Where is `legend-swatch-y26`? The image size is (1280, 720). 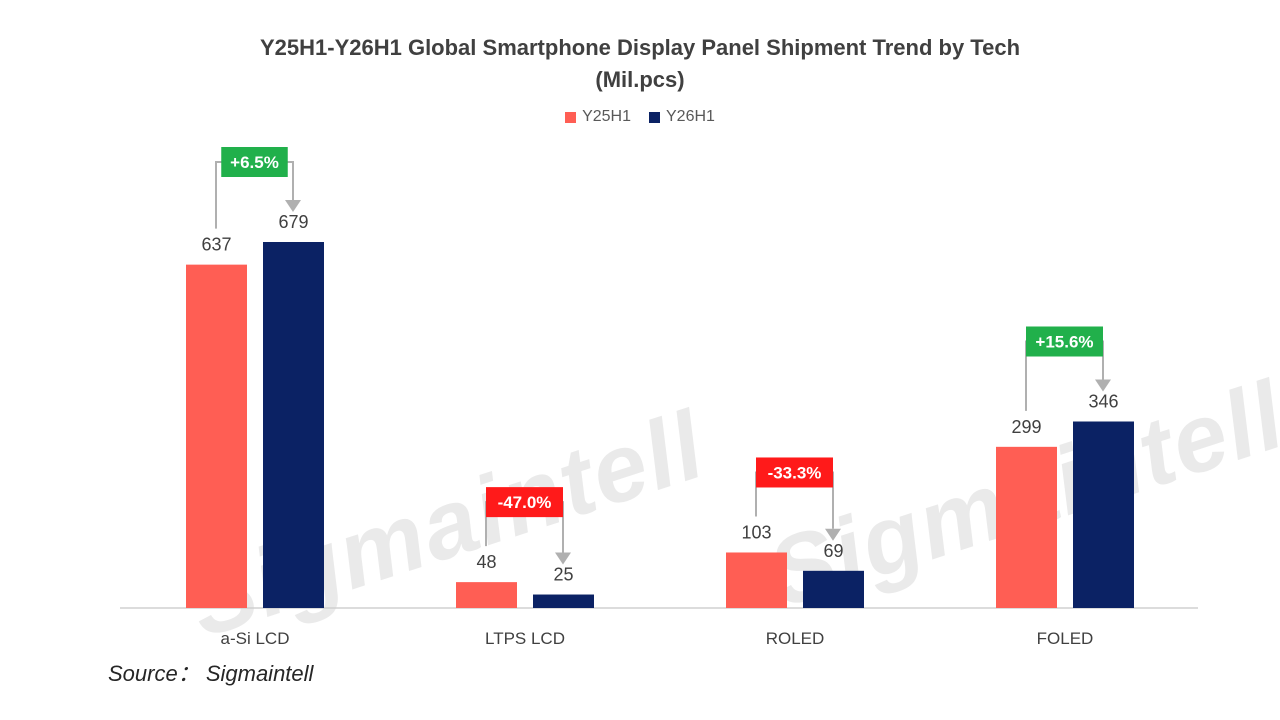
legend-swatch-y26 is located at coordinates (654, 117).